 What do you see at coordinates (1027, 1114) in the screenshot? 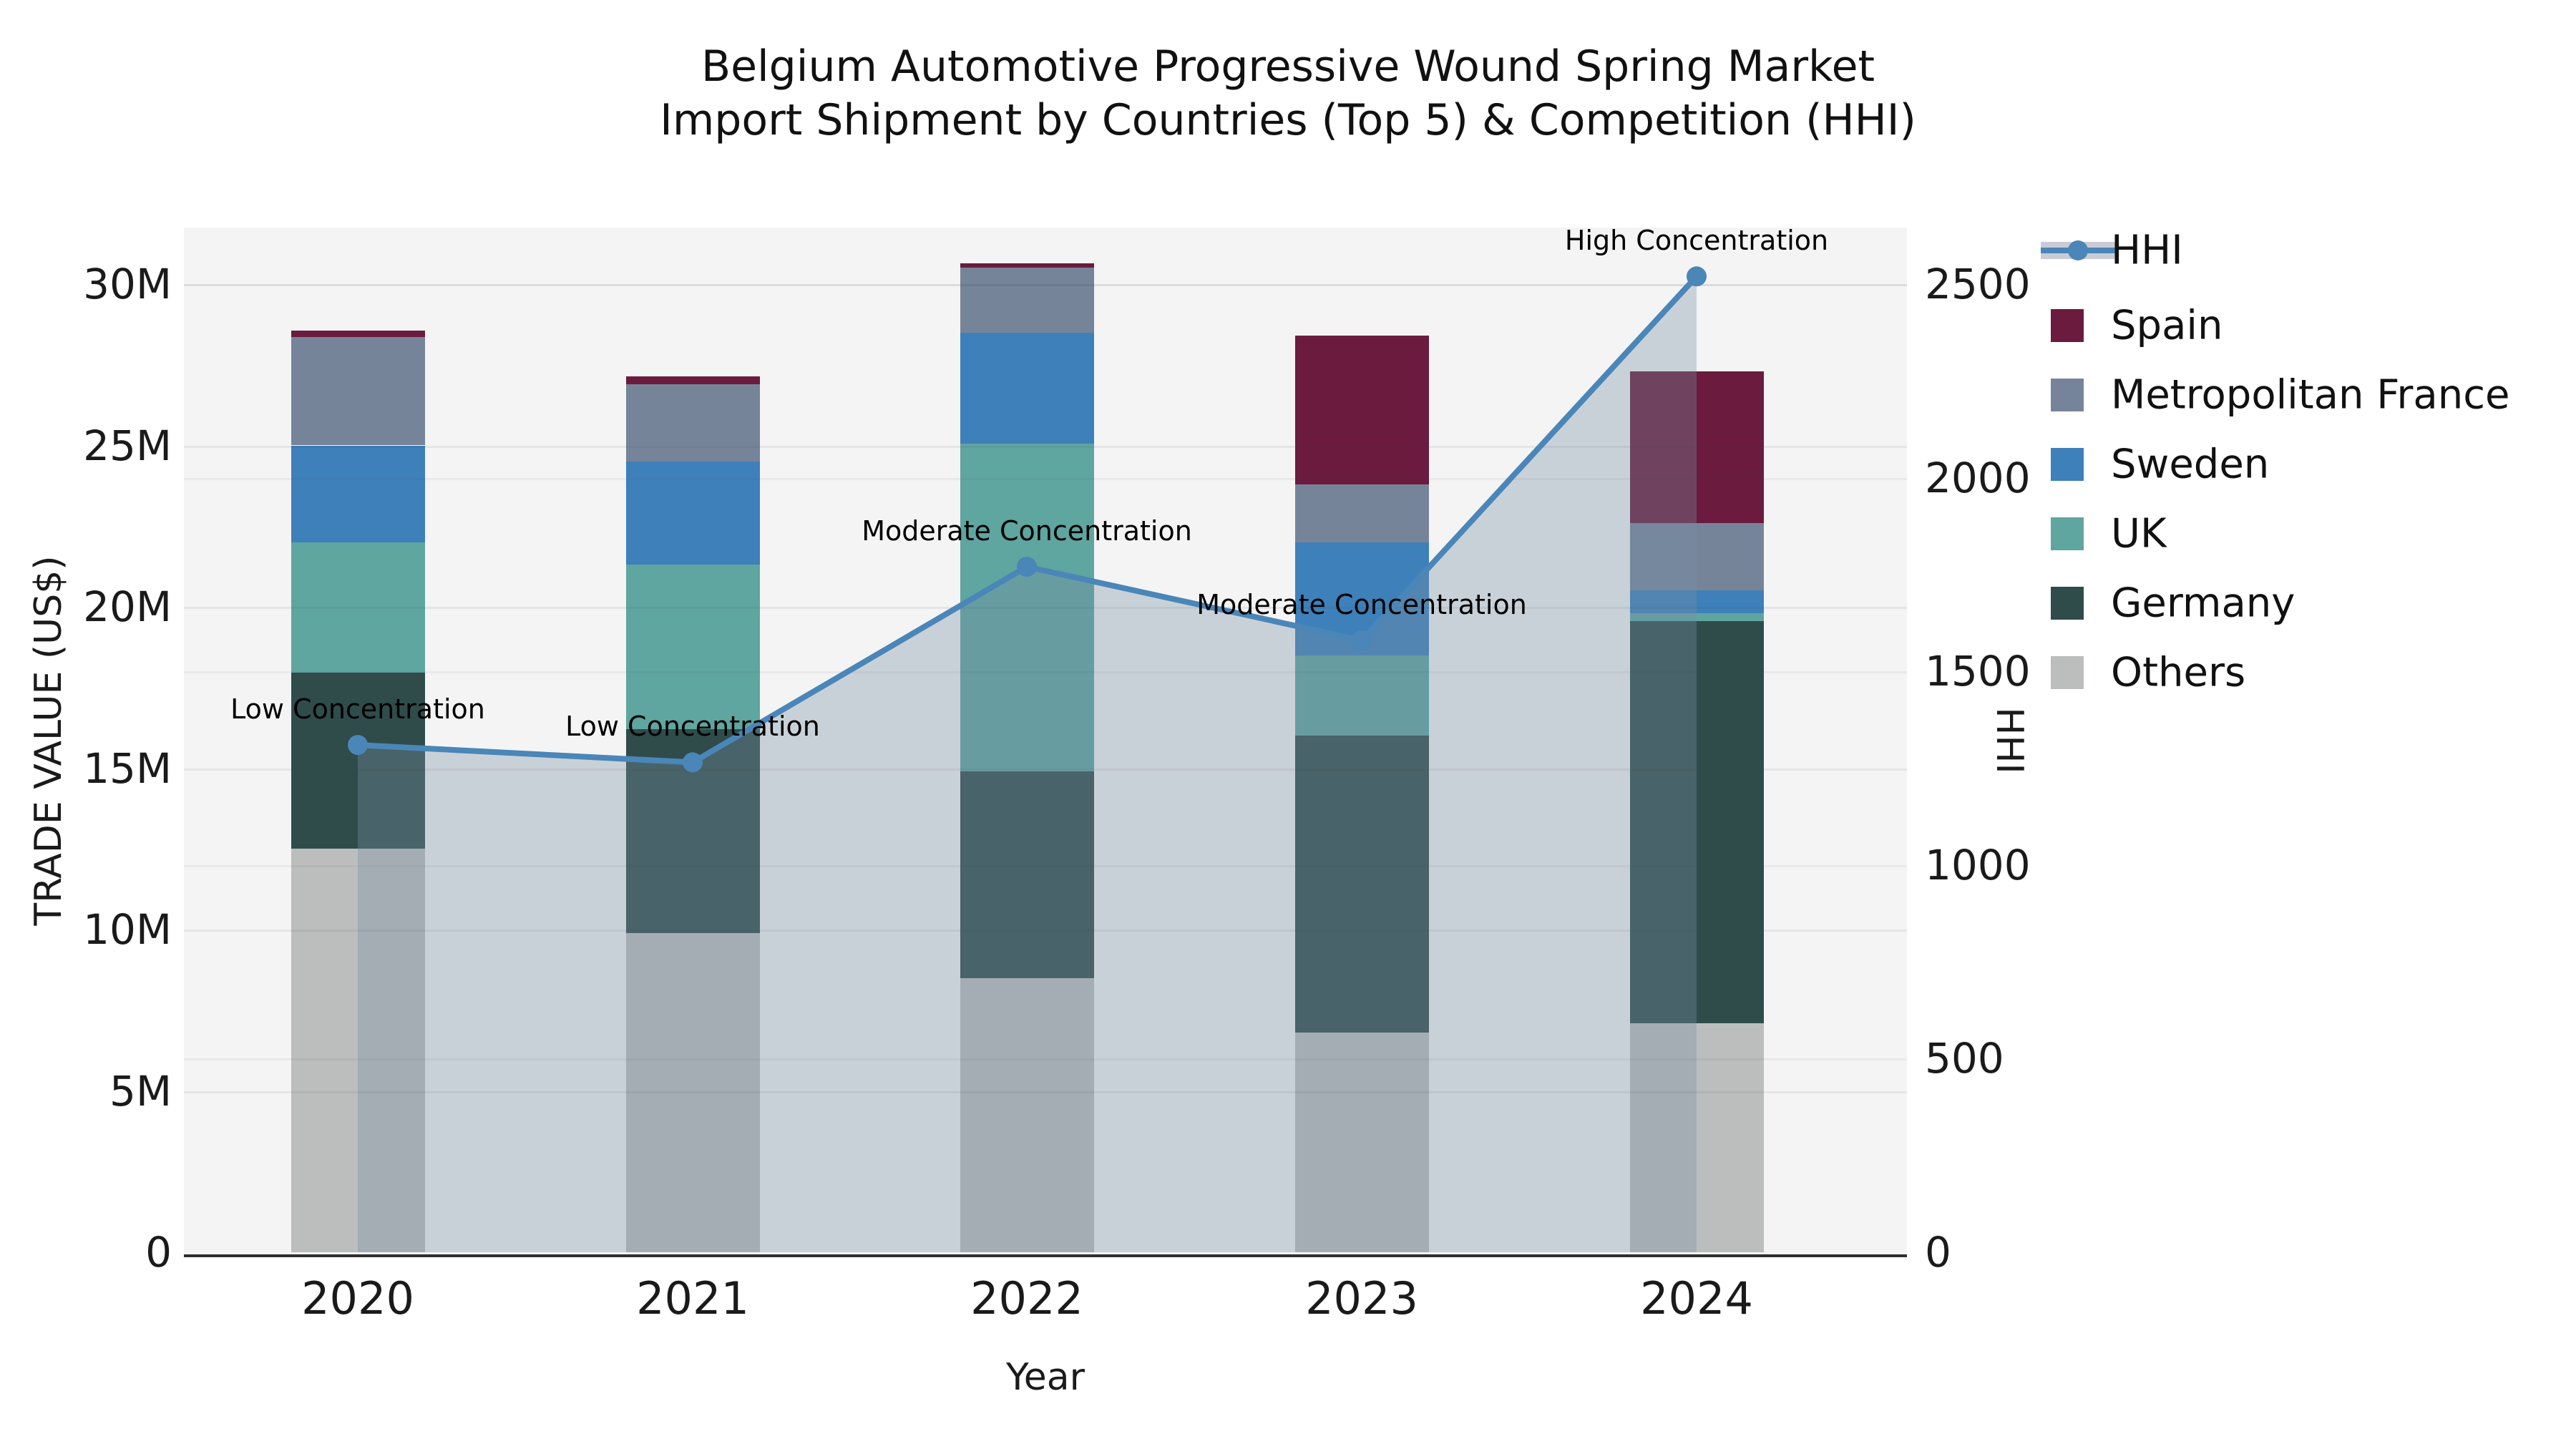
I see `bar-segment-others-2022` at bounding box center [1027, 1114].